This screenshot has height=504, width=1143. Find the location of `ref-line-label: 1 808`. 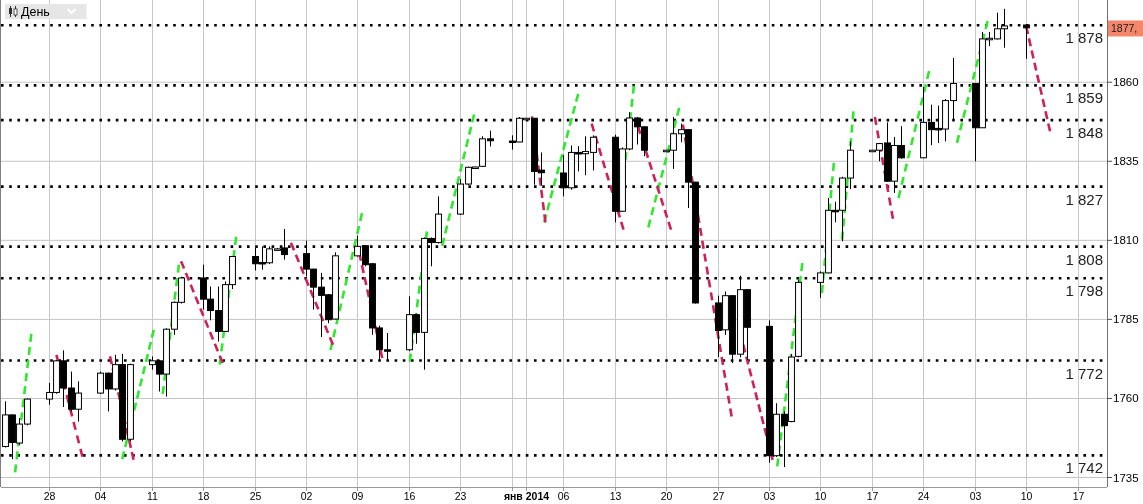

ref-line-label: 1 808 is located at coordinates (1084, 259).